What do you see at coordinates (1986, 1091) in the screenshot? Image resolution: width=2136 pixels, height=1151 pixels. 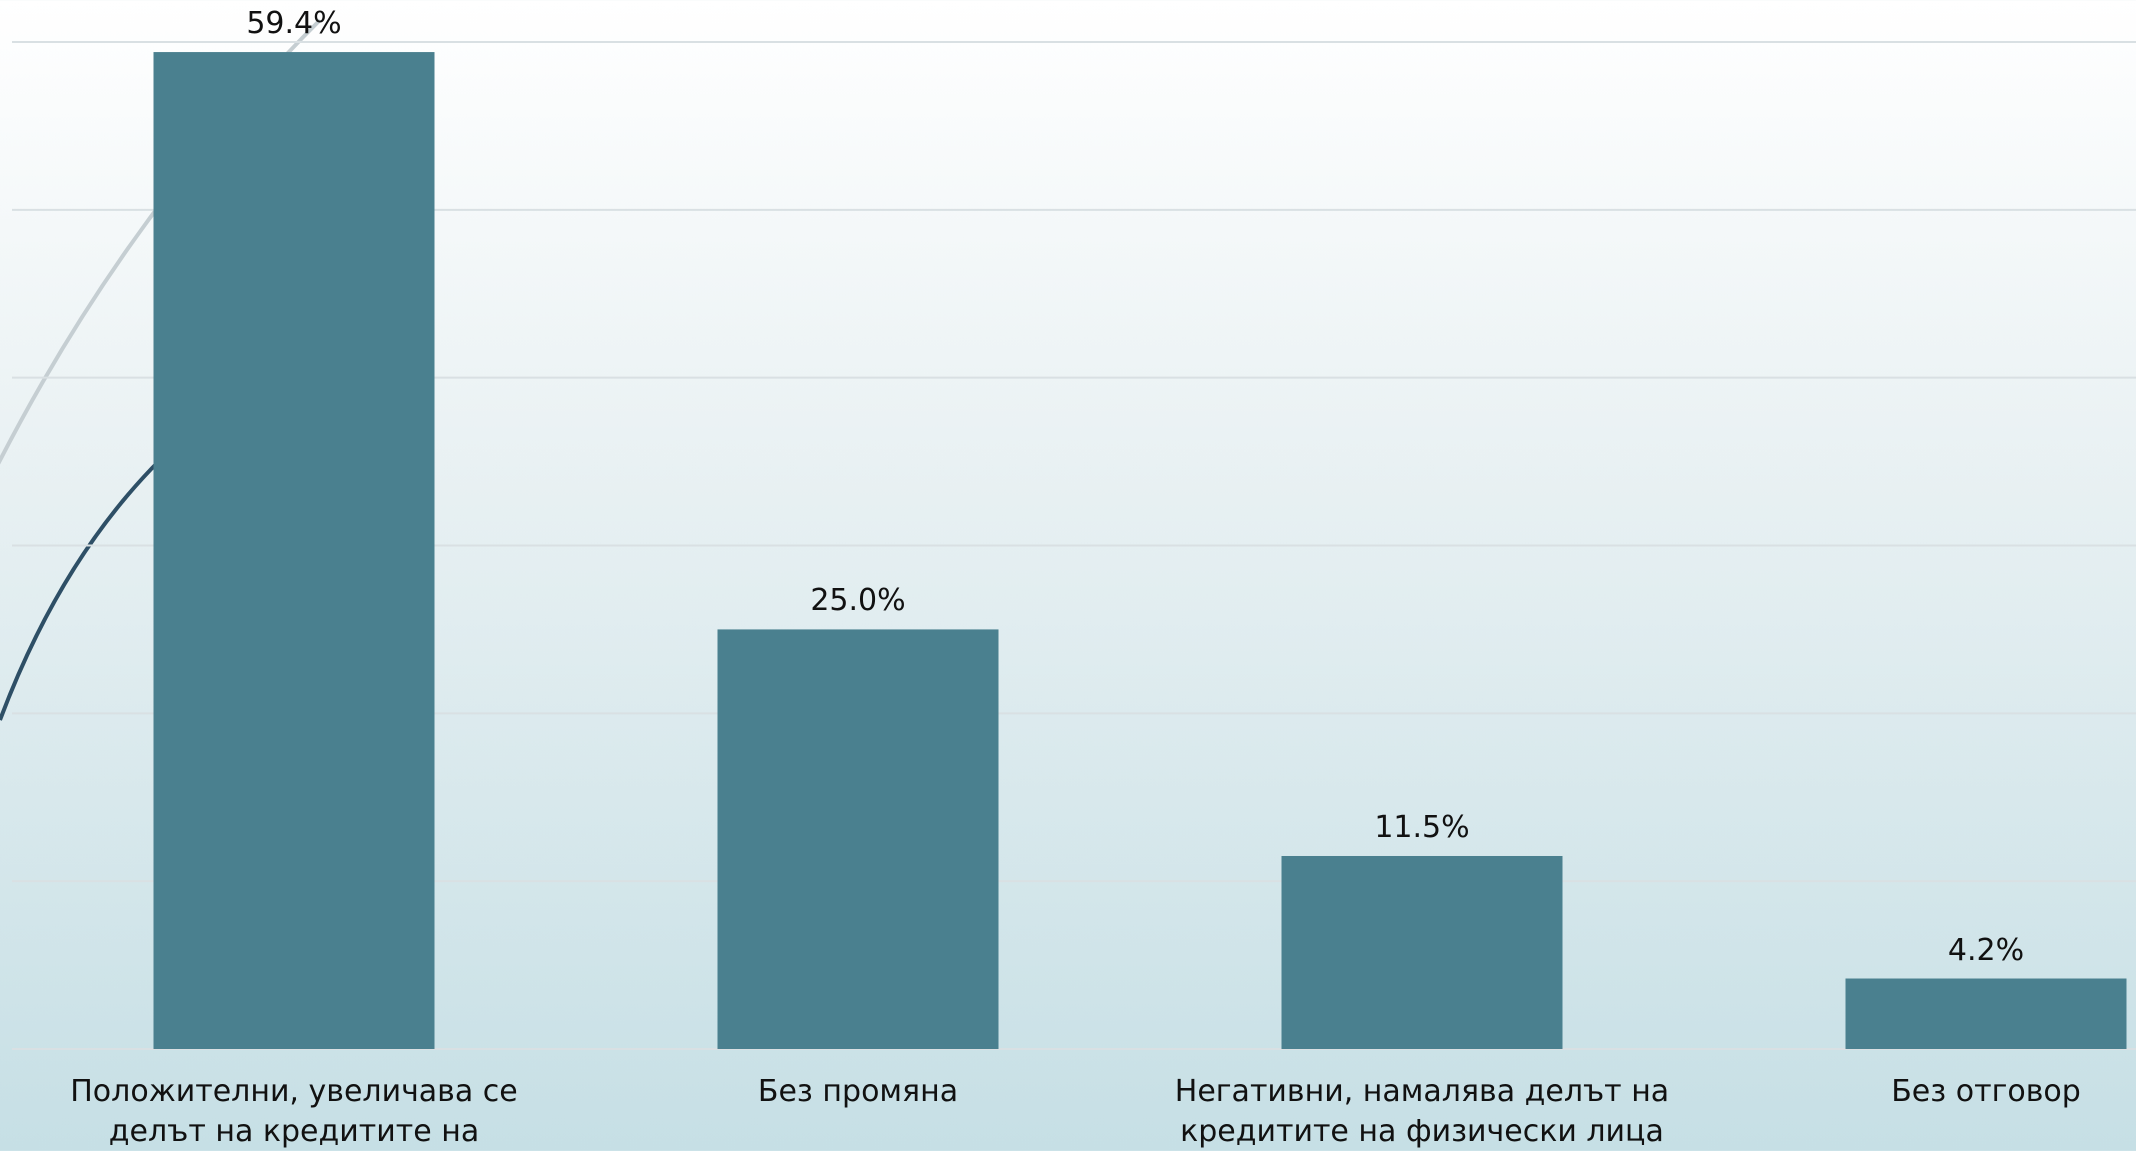 I see `x-tick-label: Без отговор` at bounding box center [1986, 1091].